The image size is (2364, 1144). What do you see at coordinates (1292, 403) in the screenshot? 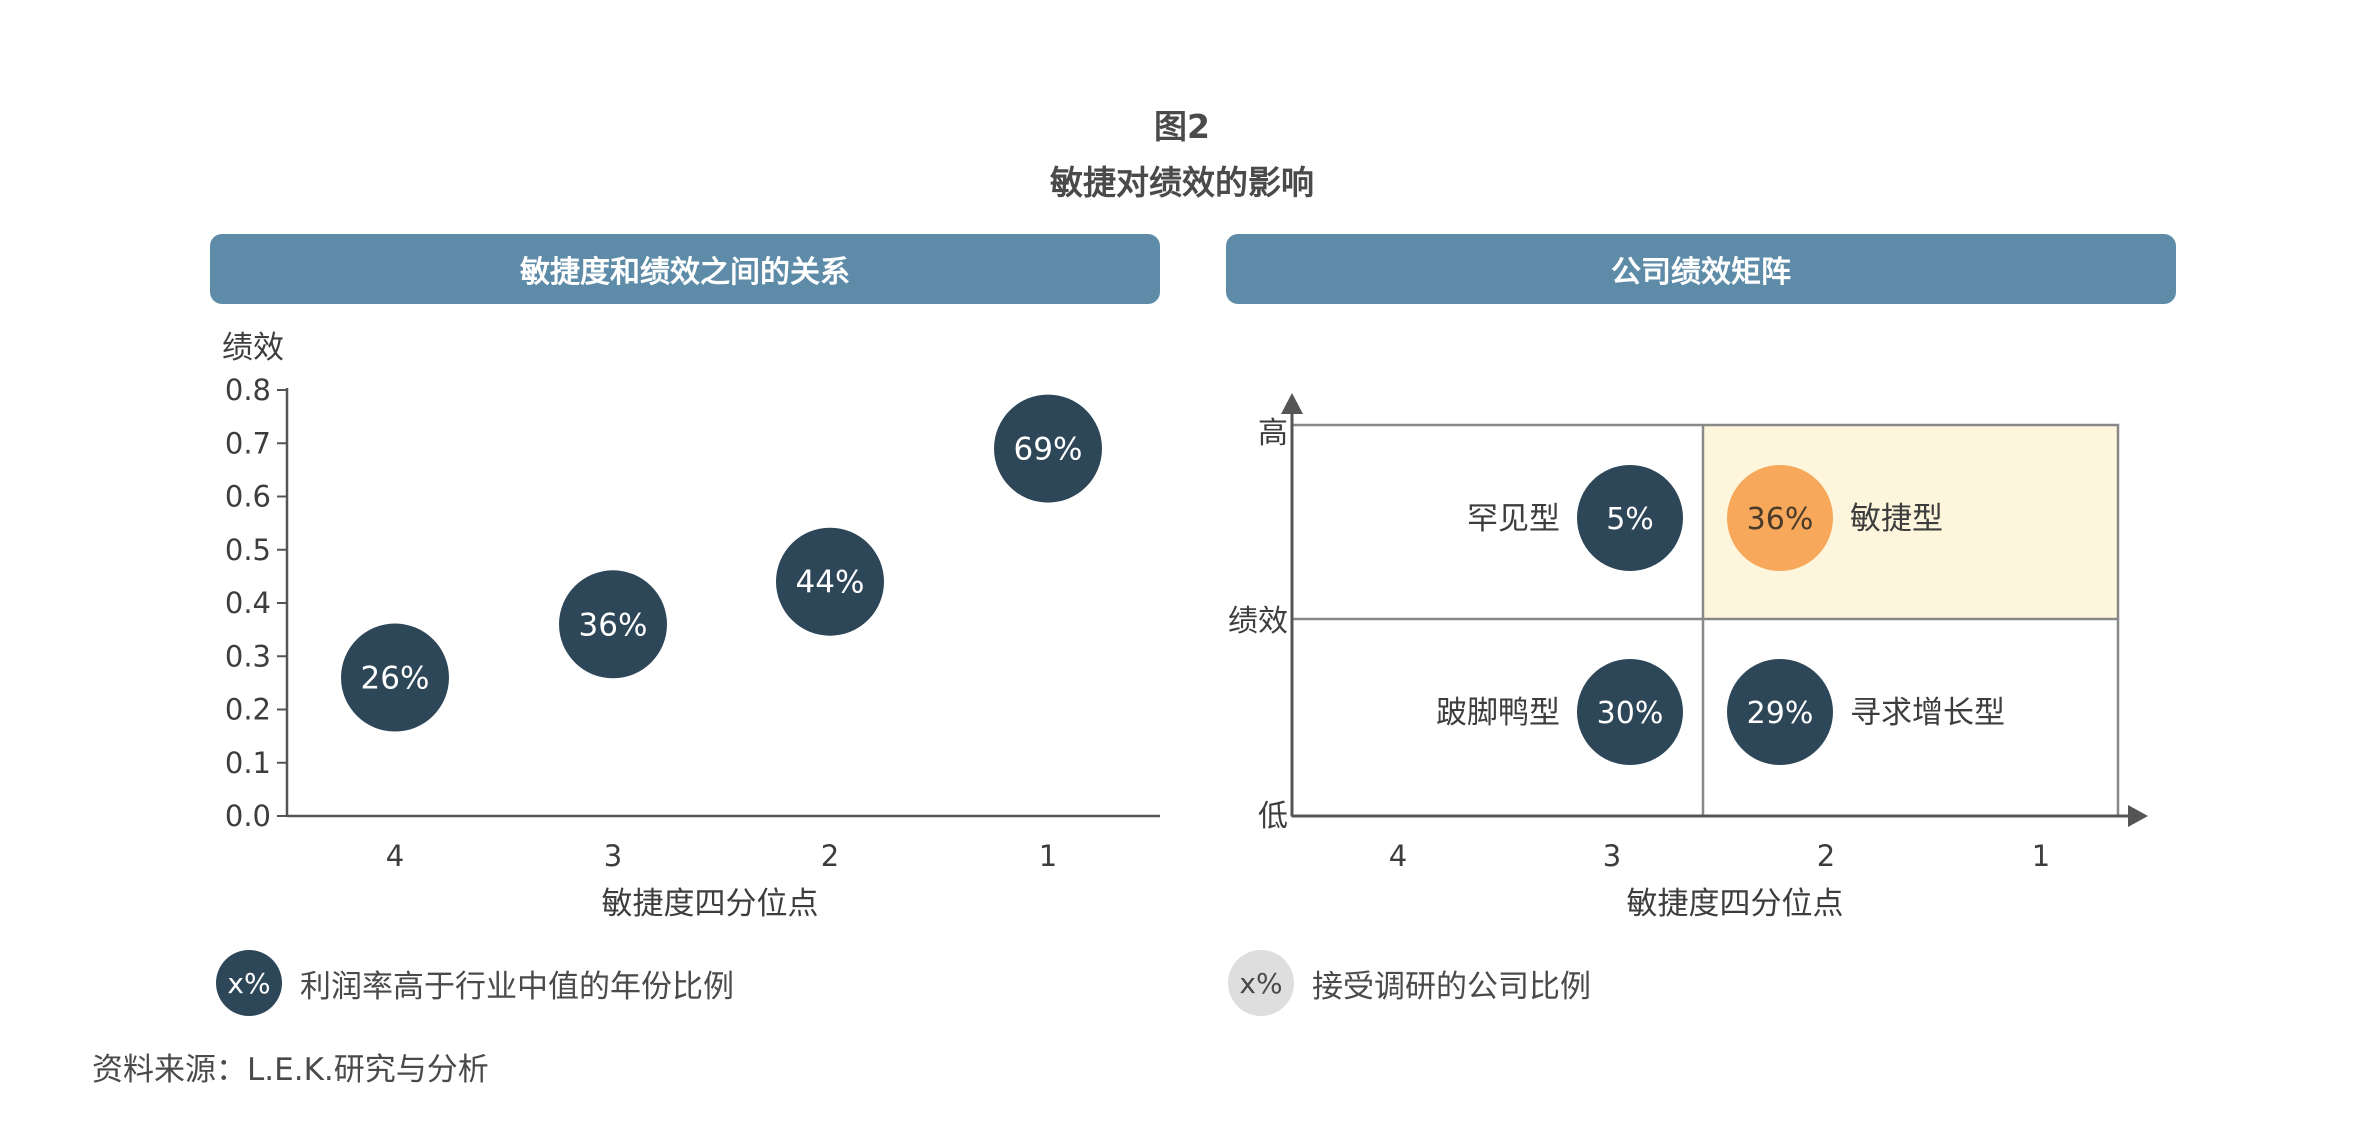
I see `y-axis-arrow` at bounding box center [1292, 403].